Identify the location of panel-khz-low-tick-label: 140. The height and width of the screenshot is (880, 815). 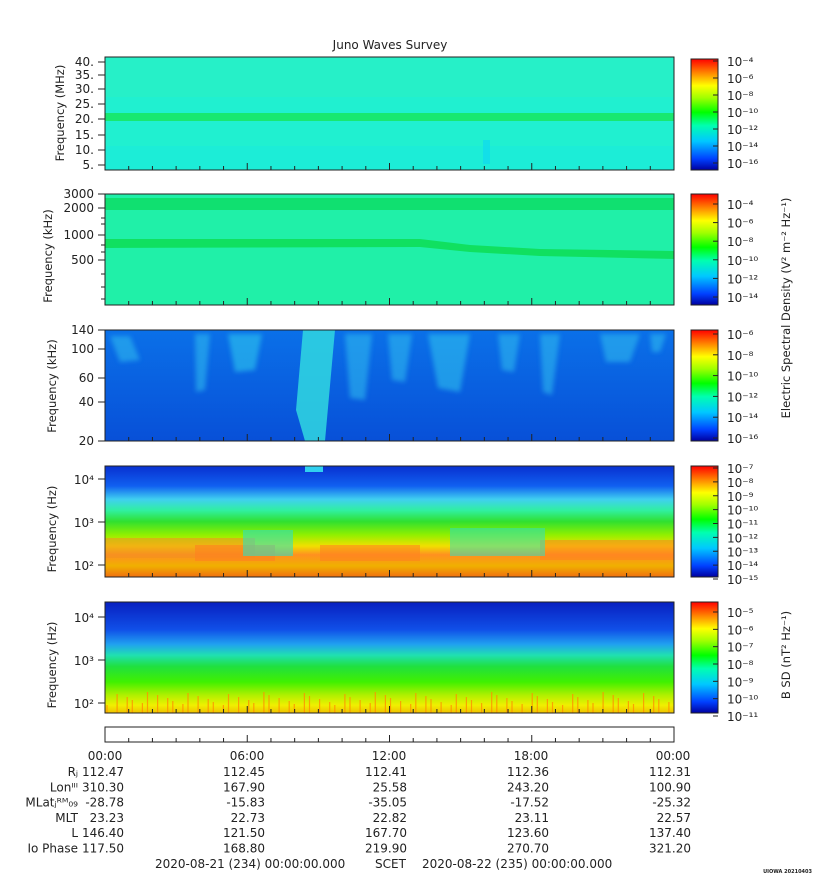
(82, 330).